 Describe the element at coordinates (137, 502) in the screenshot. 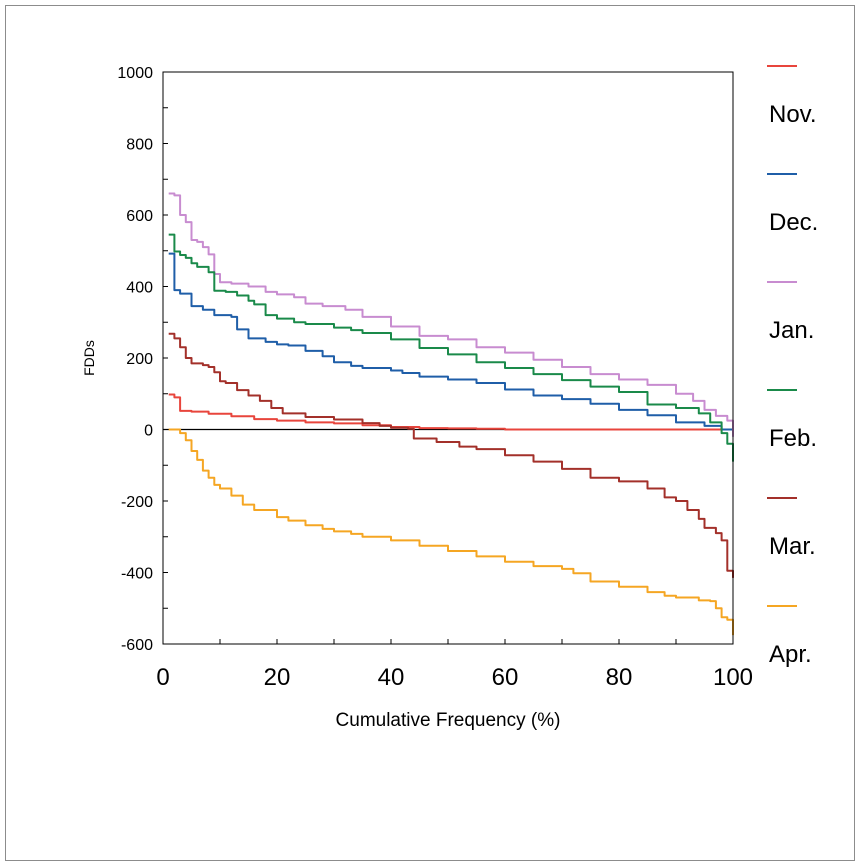

I see `y-tick-label: -200` at that location.